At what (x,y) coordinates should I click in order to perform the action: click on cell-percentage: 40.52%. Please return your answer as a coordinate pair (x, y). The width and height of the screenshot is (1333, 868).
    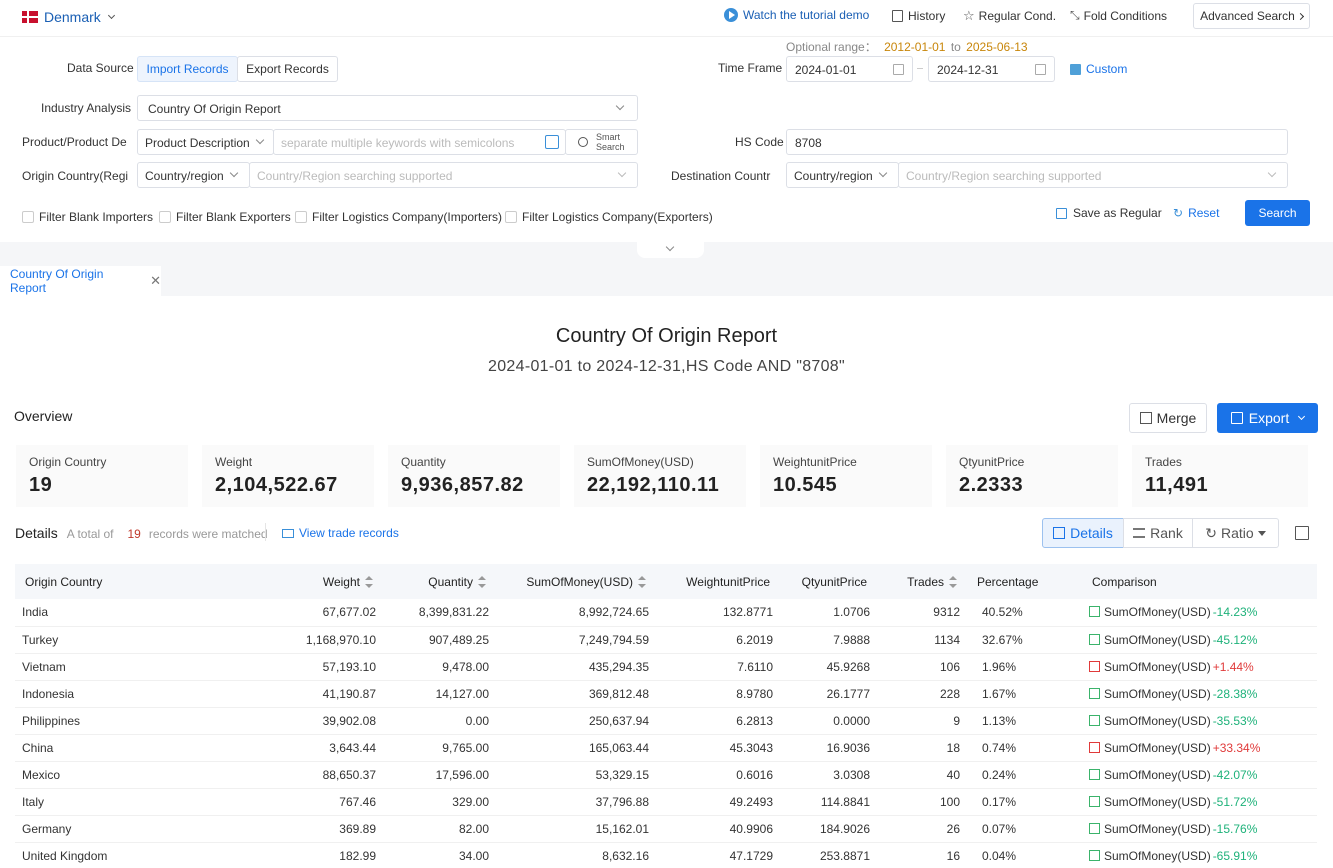
    Looking at the image, I should click on (1002, 612).